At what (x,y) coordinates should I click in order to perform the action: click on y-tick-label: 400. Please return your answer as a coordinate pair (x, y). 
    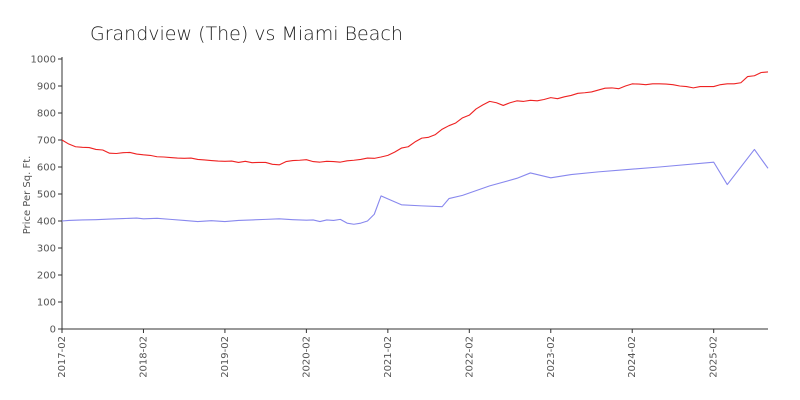
    Looking at the image, I should click on (46, 222).